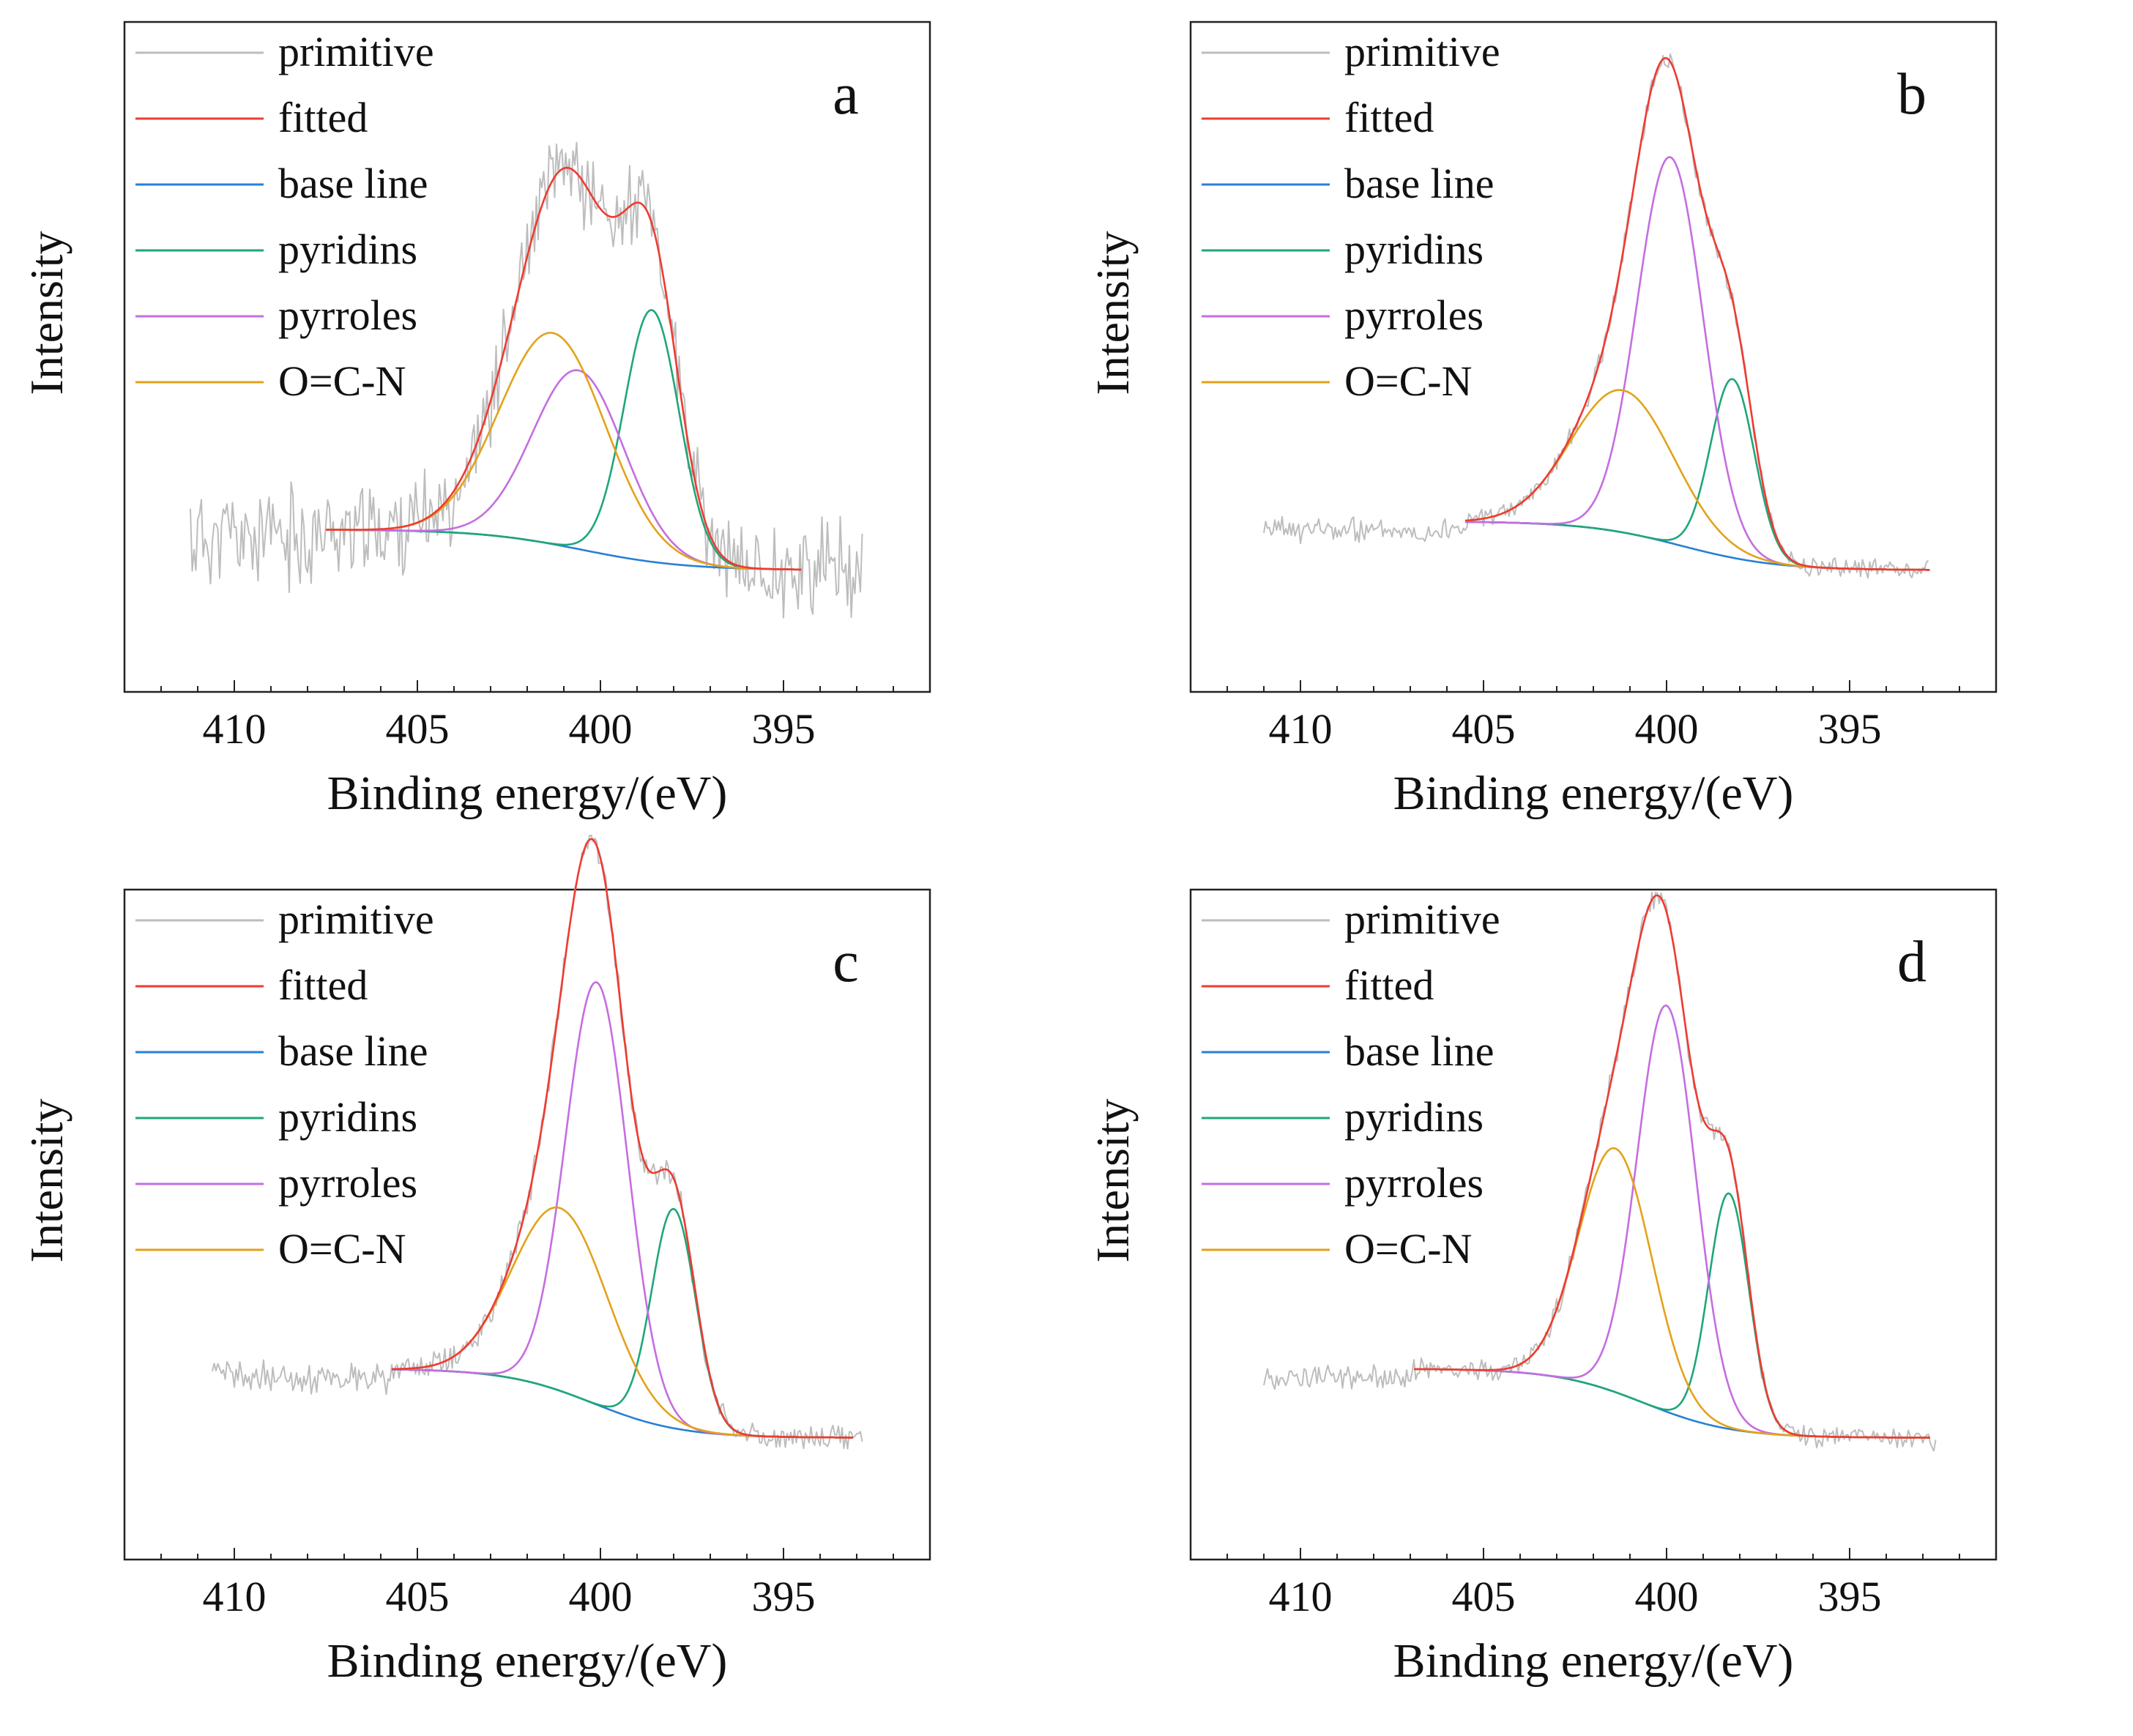 The height and width of the screenshot is (1736, 2133). What do you see at coordinates (1912, 94) in the screenshot?
I see `panel-label: b` at bounding box center [1912, 94].